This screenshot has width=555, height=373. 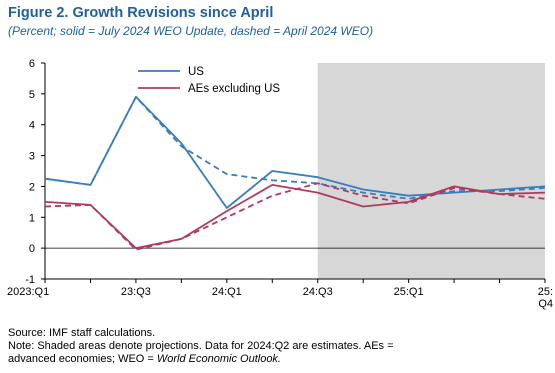 I want to click on y-tick-label: -1, so click(x=30, y=280).